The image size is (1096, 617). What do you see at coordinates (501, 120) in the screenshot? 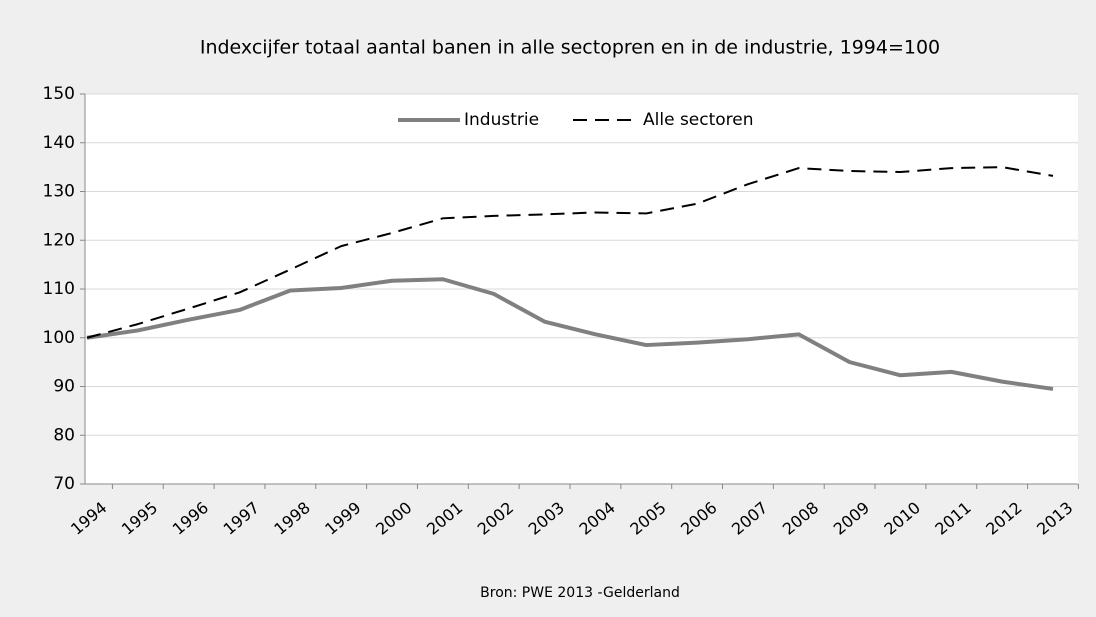
I see `legend-label: Industrie` at bounding box center [501, 120].